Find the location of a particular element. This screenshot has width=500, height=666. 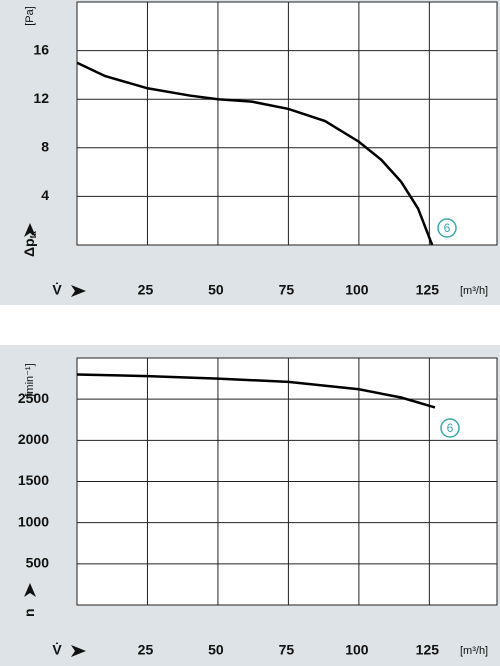

y-tick-label: 12 is located at coordinates (41, 98).